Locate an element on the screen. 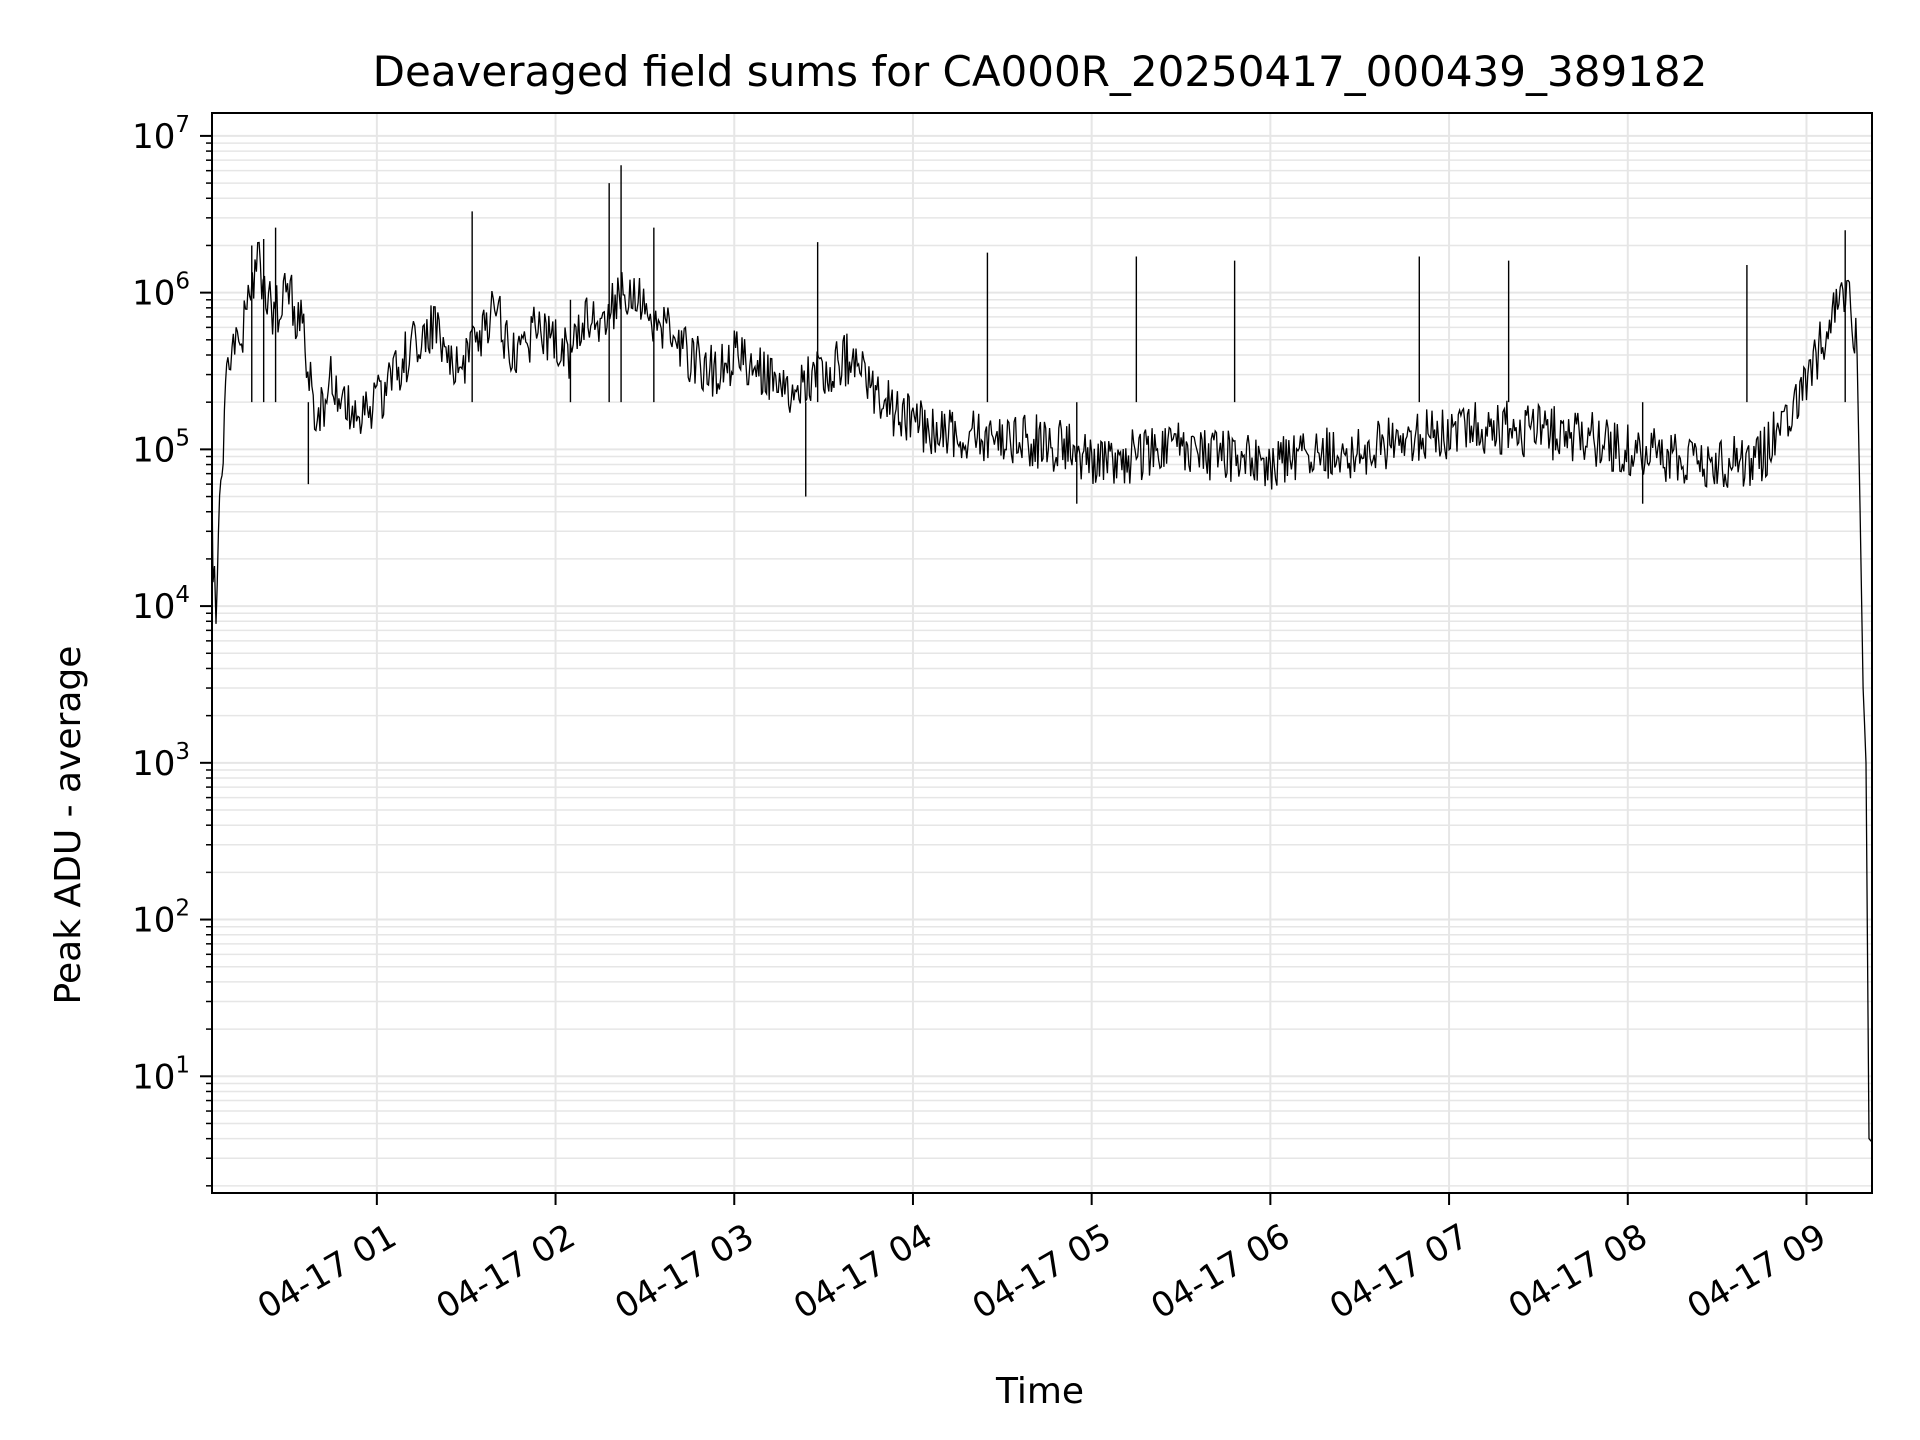 This screenshot has height=1440, width=1920. y-tick-label: 10³ is located at coordinates (161, 761).